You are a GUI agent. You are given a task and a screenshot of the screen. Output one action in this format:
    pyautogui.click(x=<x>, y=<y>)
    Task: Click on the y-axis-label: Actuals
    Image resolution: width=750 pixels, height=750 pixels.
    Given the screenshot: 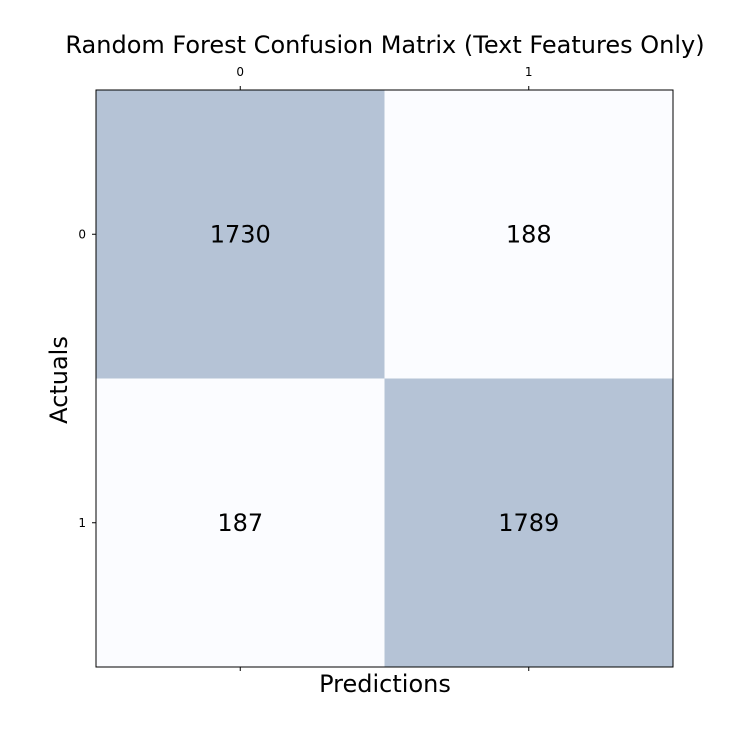 What is the action you would take?
    pyautogui.click(x=59, y=380)
    